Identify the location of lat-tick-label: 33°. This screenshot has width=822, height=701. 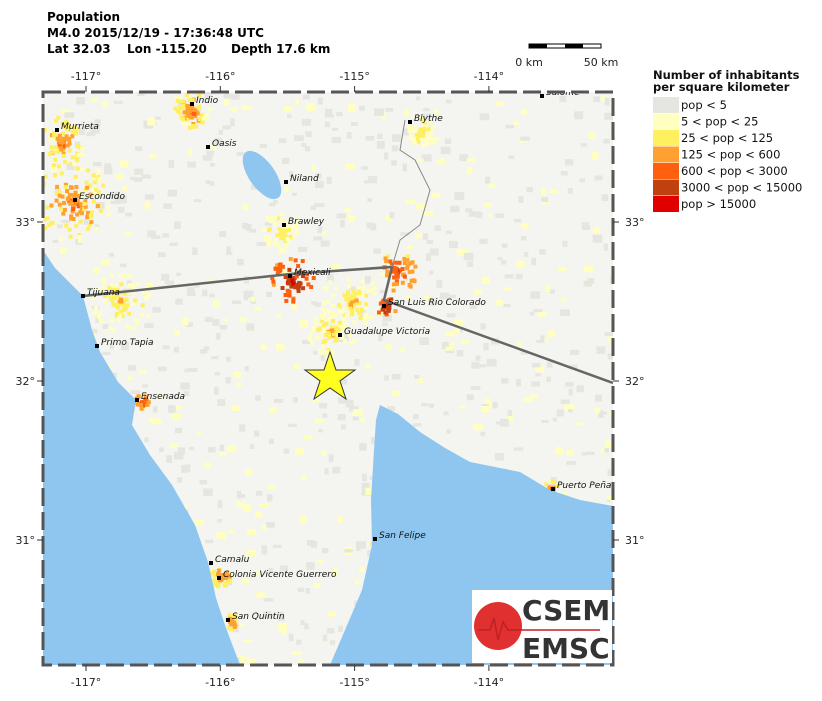
(26, 222).